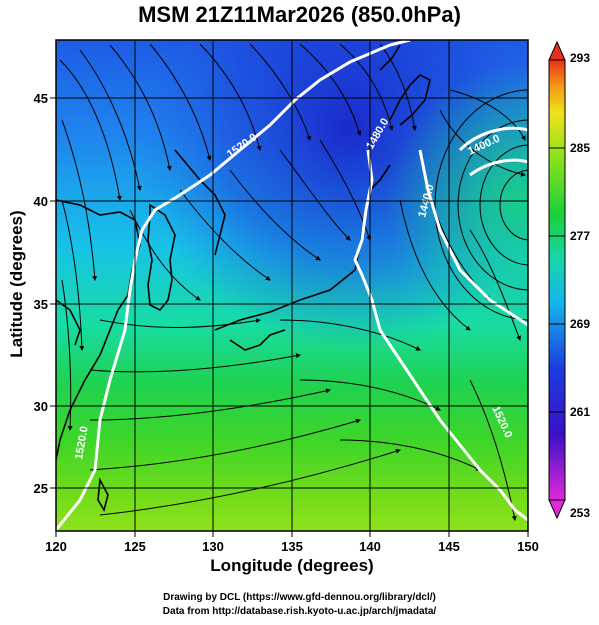 This screenshot has width=599, height=625. Describe the element at coordinates (580, 236) in the screenshot. I see `colorbar-tick-277: 277` at that location.